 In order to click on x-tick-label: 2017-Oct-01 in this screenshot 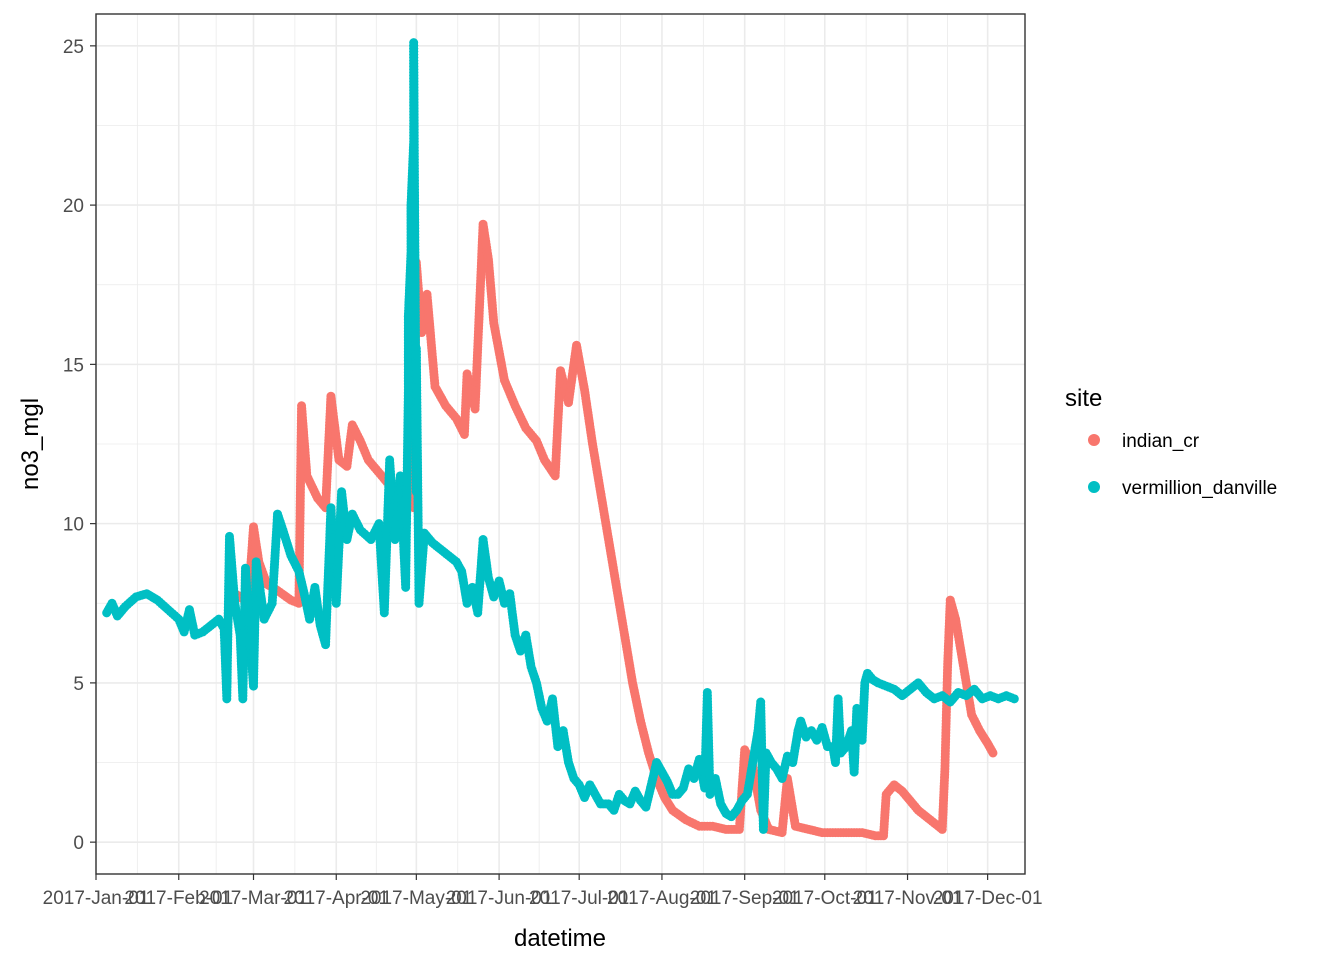, I will do `click(825, 898)`.